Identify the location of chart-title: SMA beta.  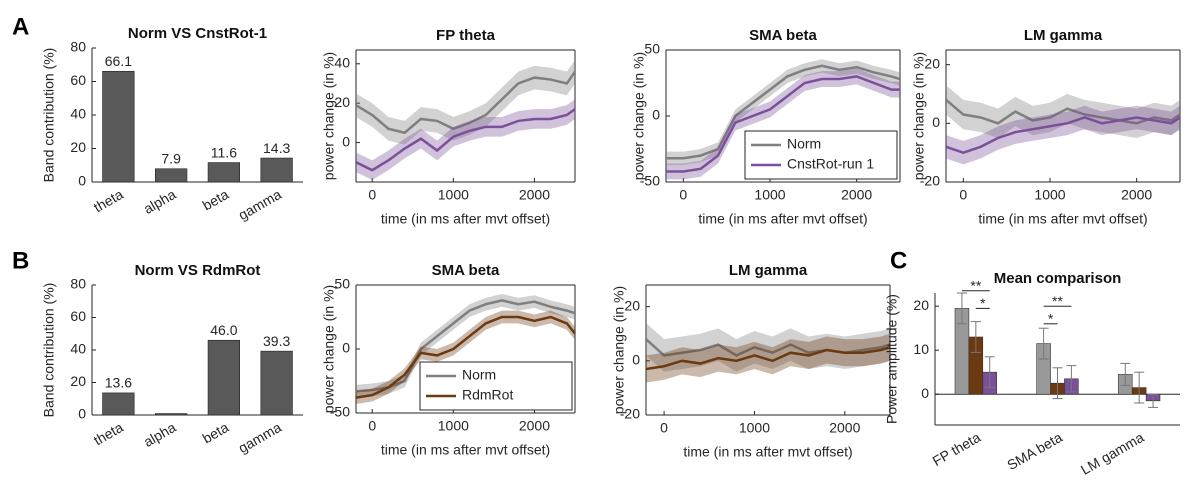
(783, 35).